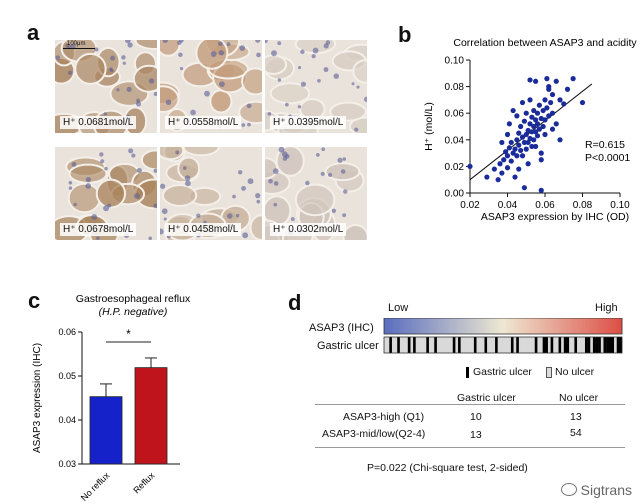  Describe the element at coordinates (67, 376) in the screenshot. I see `y-tick-label: 0.05` at that location.